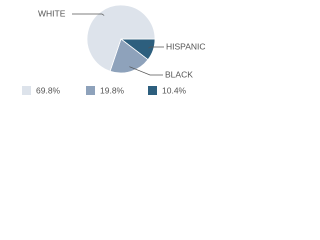 This screenshot has width=320, height=240. What do you see at coordinates (52, 13) in the screenshot?
I see `slice-label: WHITE` at bounding box center [52, 13].